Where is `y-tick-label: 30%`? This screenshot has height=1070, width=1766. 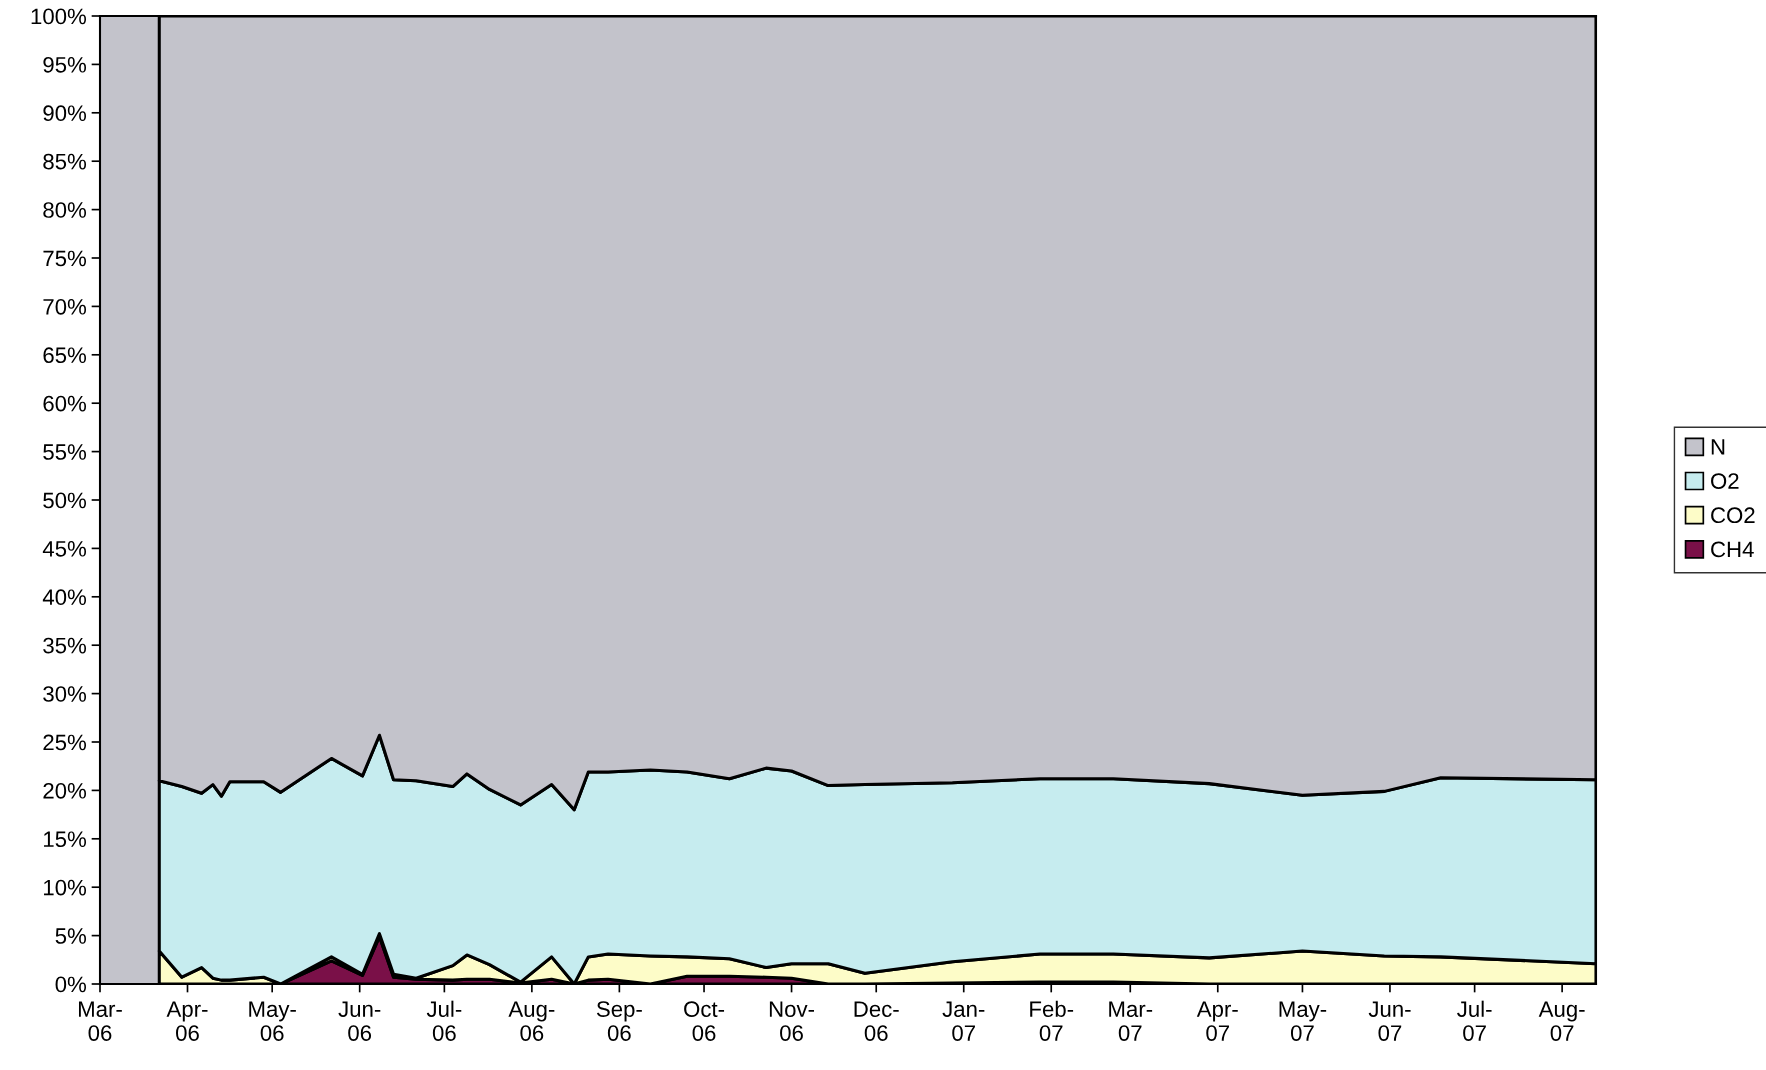 y-tick-label: 30% is located at coordinates (65, 694).